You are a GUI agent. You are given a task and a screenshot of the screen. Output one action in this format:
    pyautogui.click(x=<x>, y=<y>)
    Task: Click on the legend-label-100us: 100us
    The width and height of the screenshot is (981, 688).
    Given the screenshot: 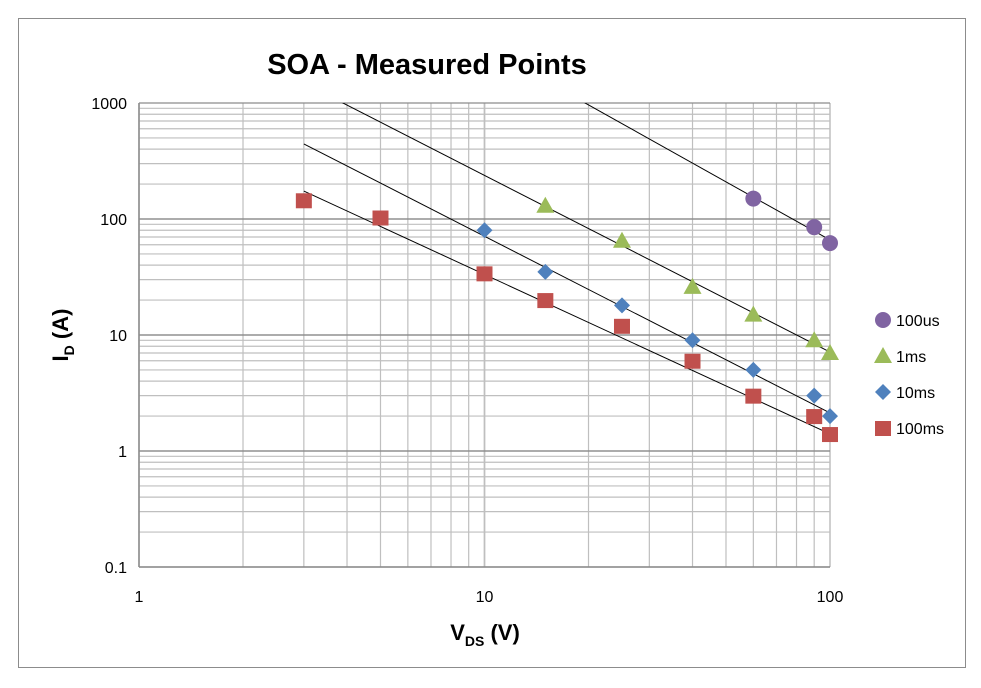 What is the action you would take?
    pyautogui.click(x=918, y=321)
    